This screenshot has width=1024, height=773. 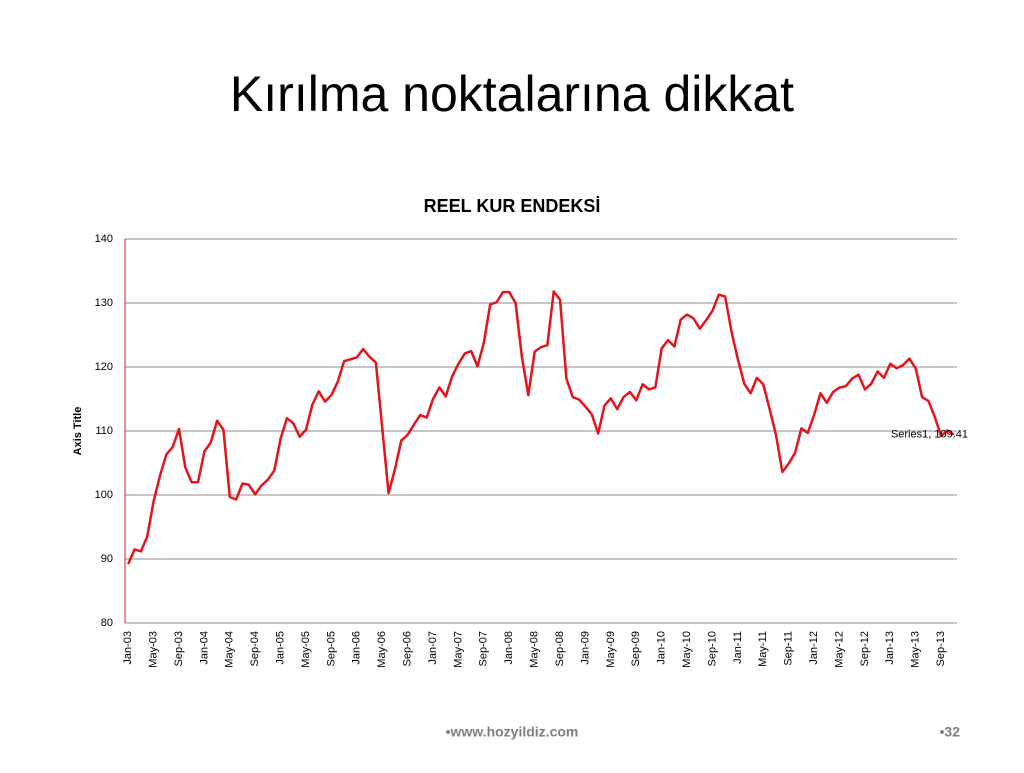 What do you see at coordinates (433, 648) in the screenshot?
I see `x-tick-label: Jan-07` at bounding box center [433, 648].